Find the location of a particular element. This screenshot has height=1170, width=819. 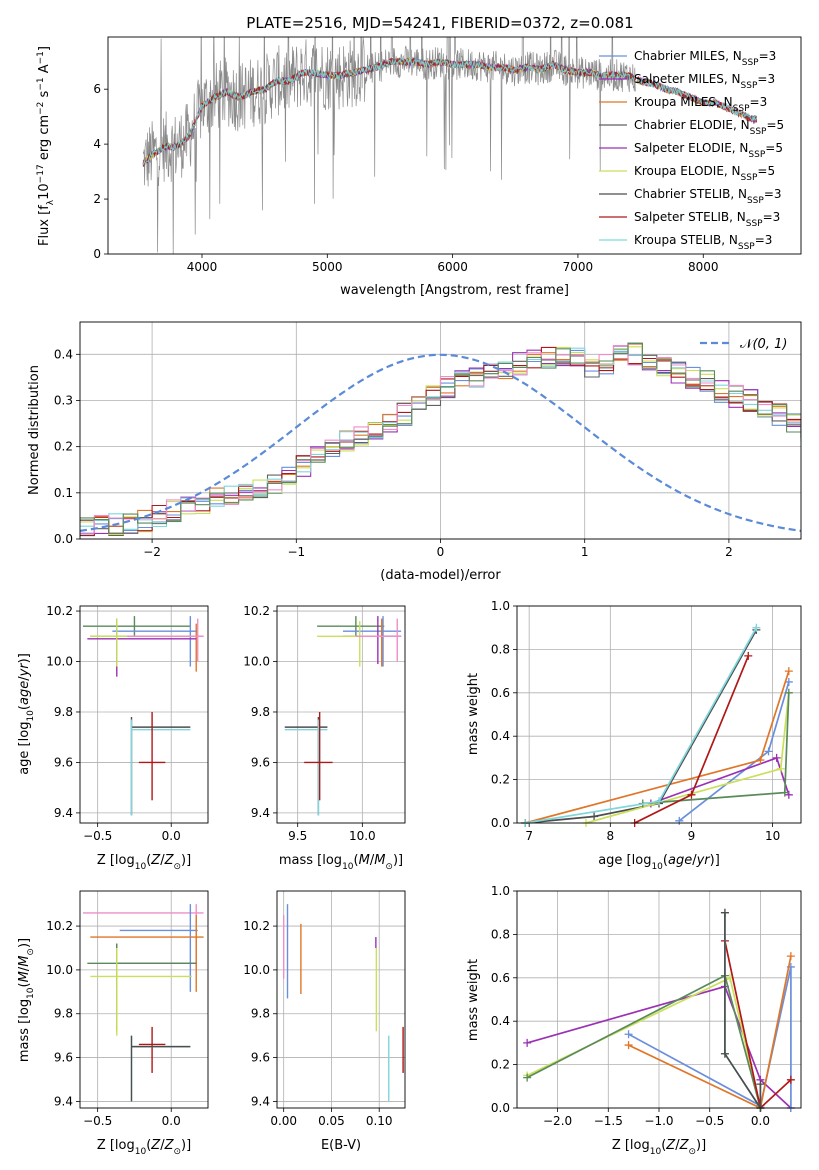

x-tick-label: 9 is located at coordinates (692, 836).